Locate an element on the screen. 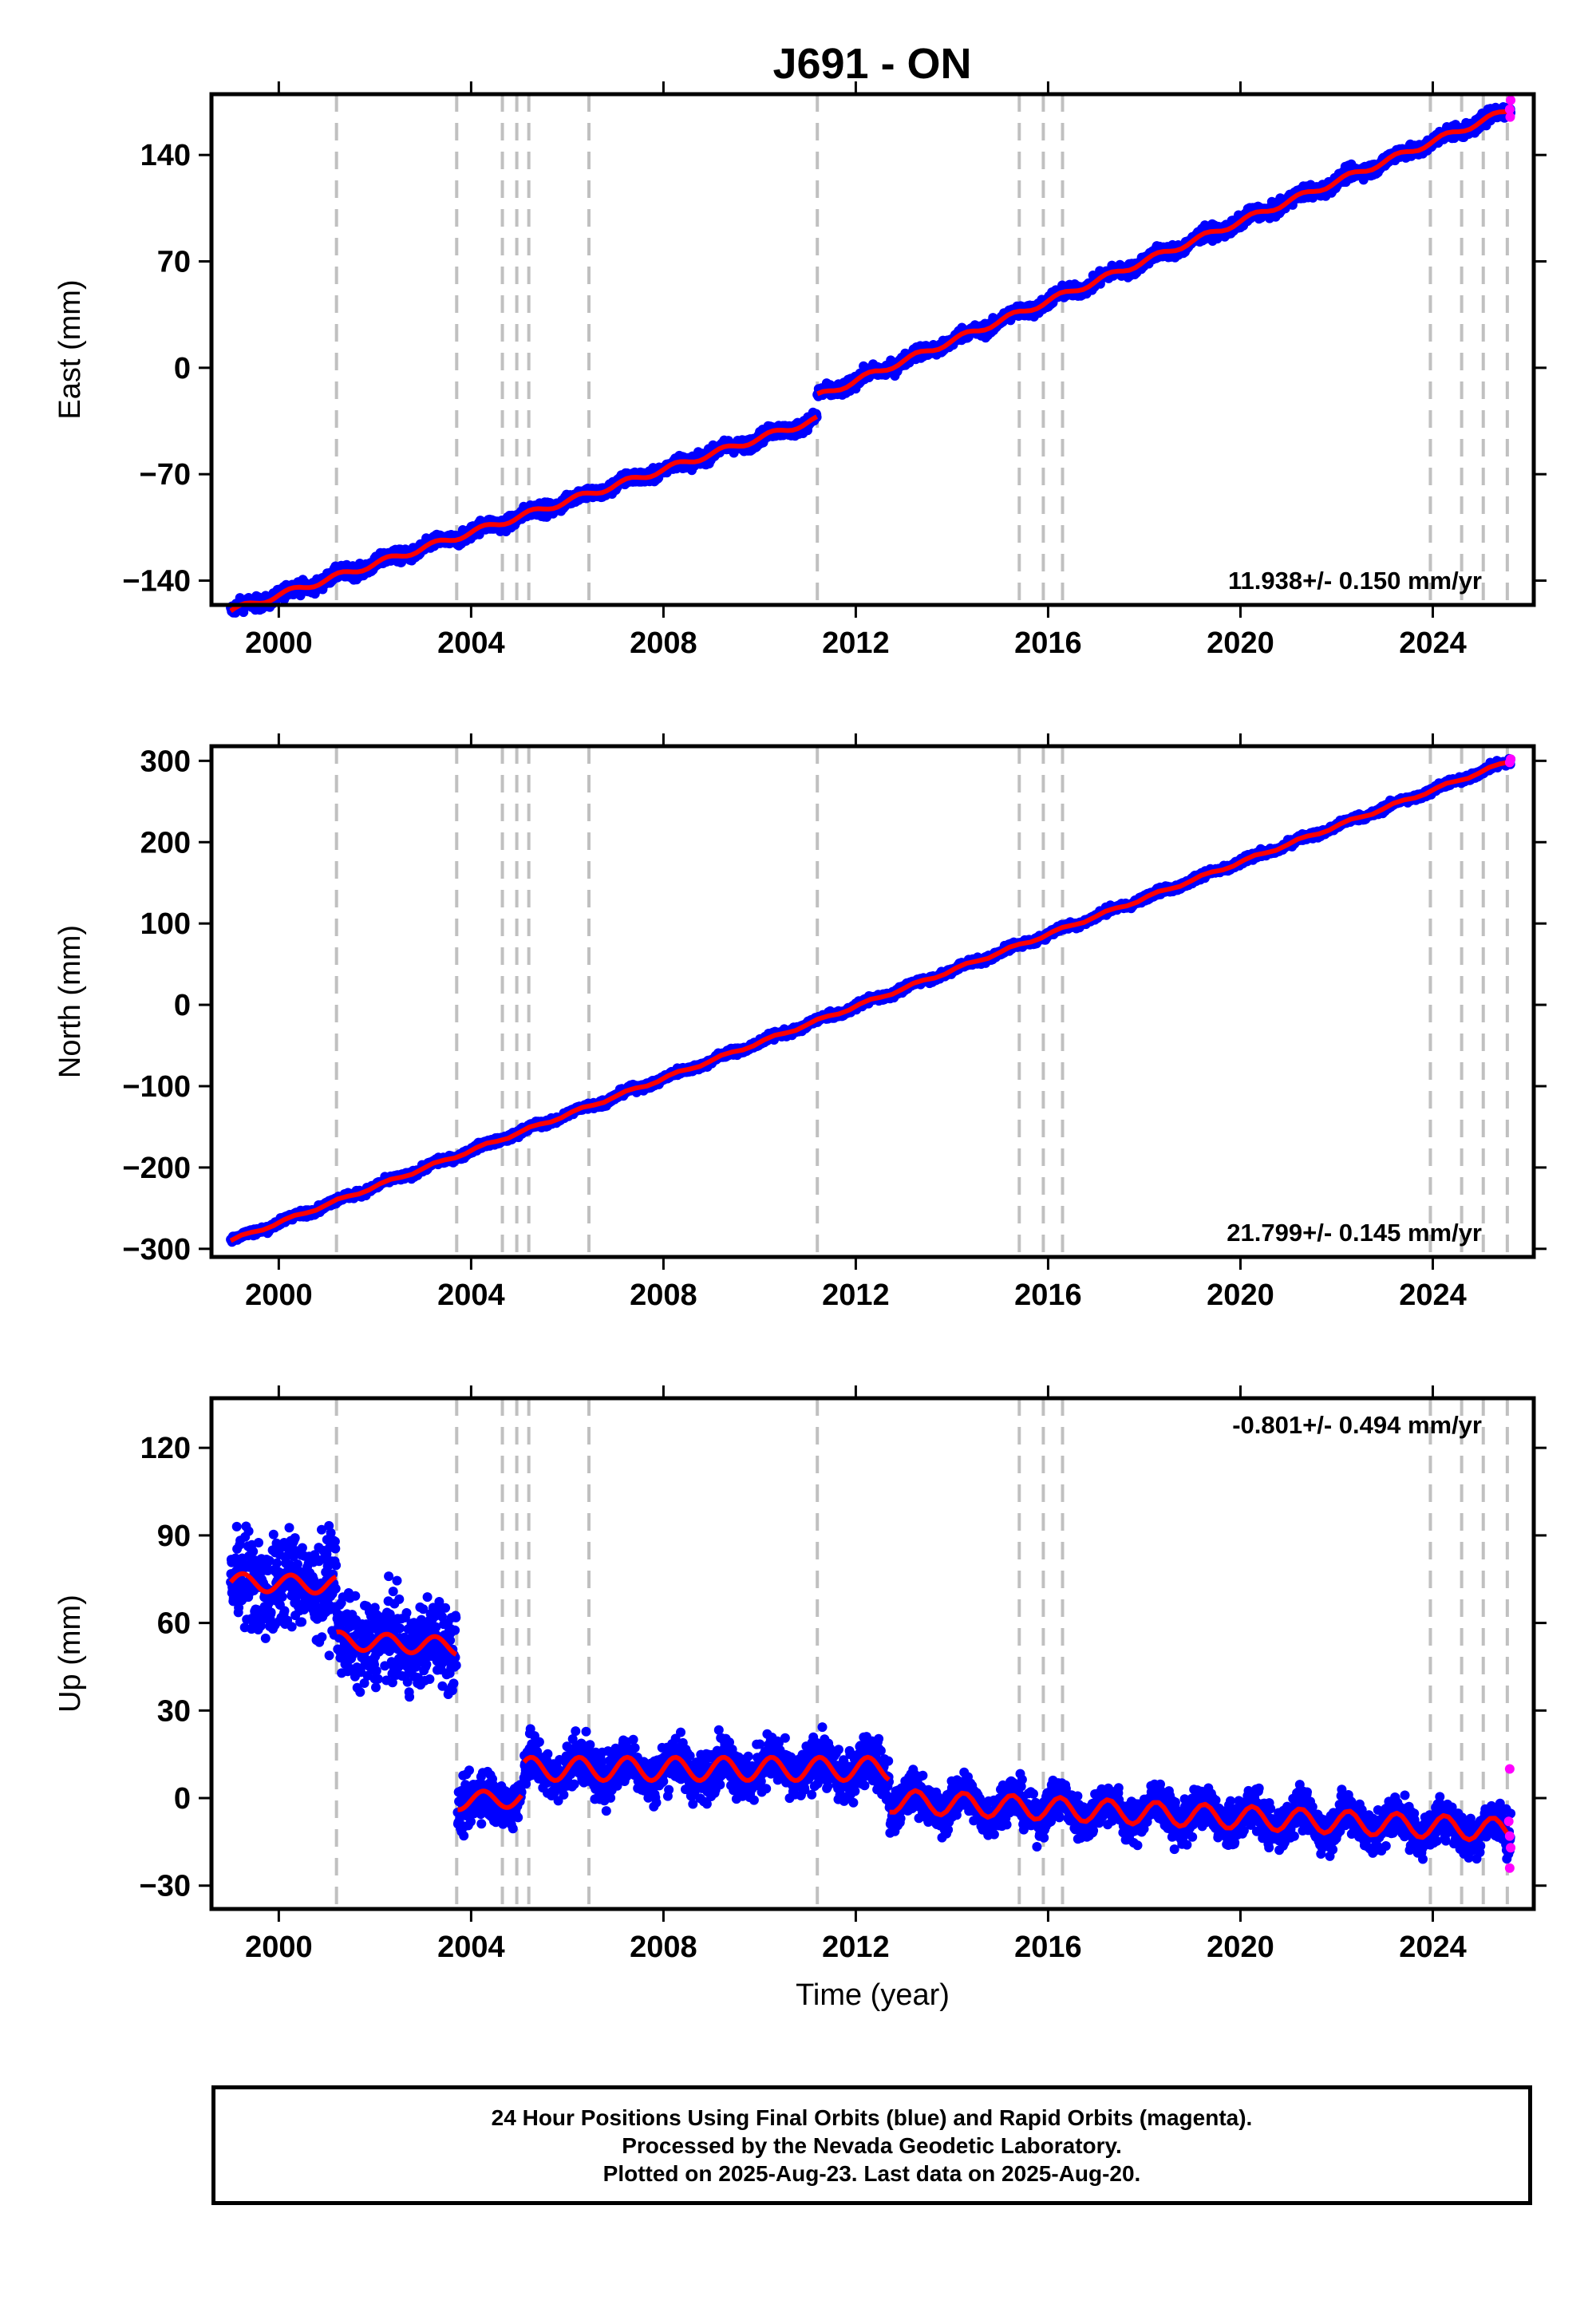 The width and height of the screenshot is (1596, 2316). x-tick-label: 2012 is located at coordinates (856, 643).